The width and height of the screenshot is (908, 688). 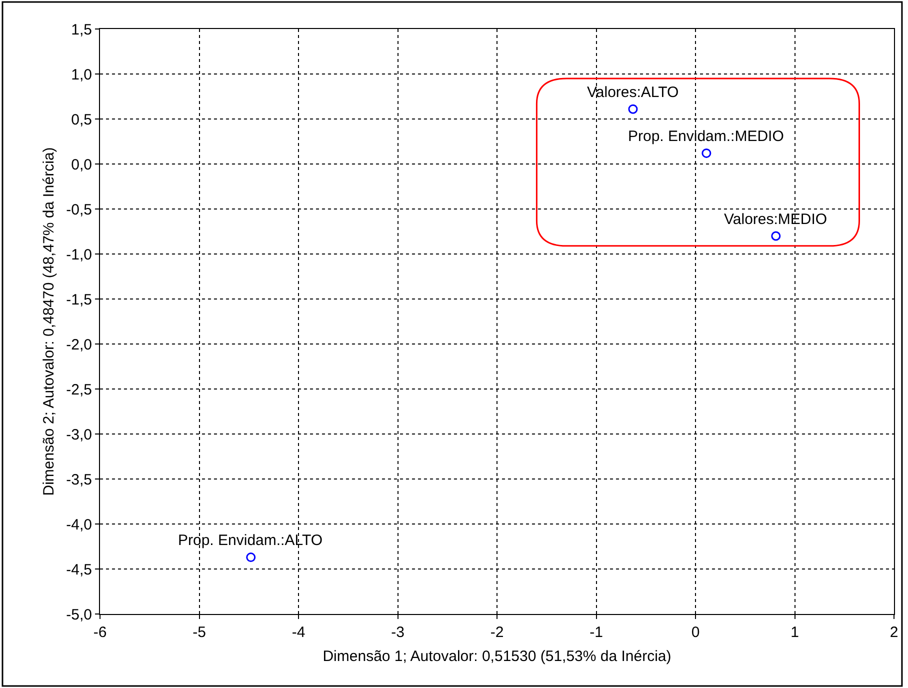 What do you see at coordinates (199, 632) in the screenshot?
I see `x-tick-label: -5` at bounding box center [199, 632].